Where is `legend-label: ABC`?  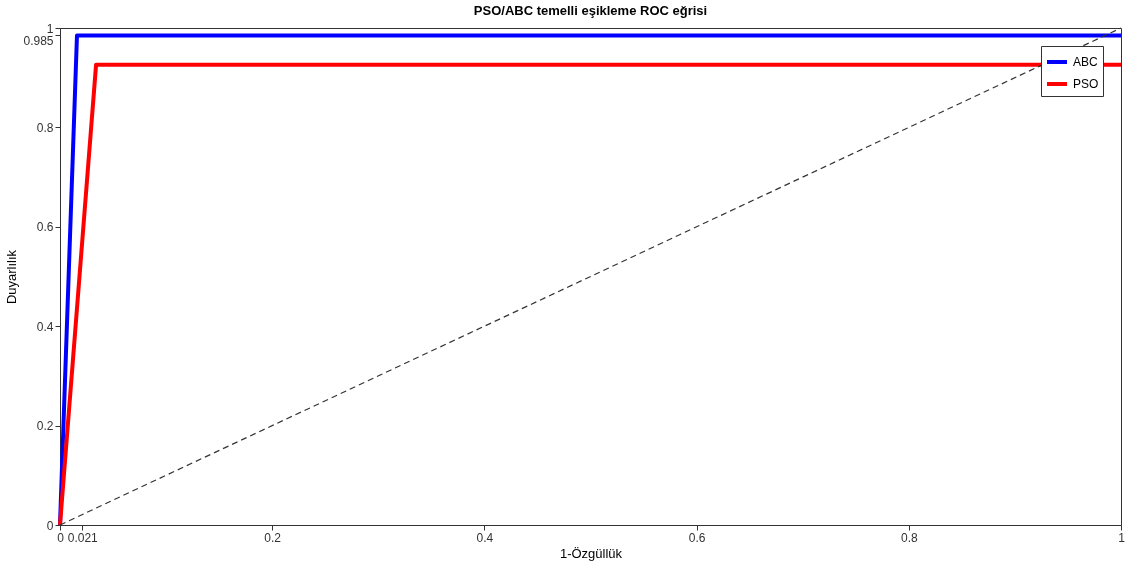
legend-label: ABC is located at coordinates (1086, 62).